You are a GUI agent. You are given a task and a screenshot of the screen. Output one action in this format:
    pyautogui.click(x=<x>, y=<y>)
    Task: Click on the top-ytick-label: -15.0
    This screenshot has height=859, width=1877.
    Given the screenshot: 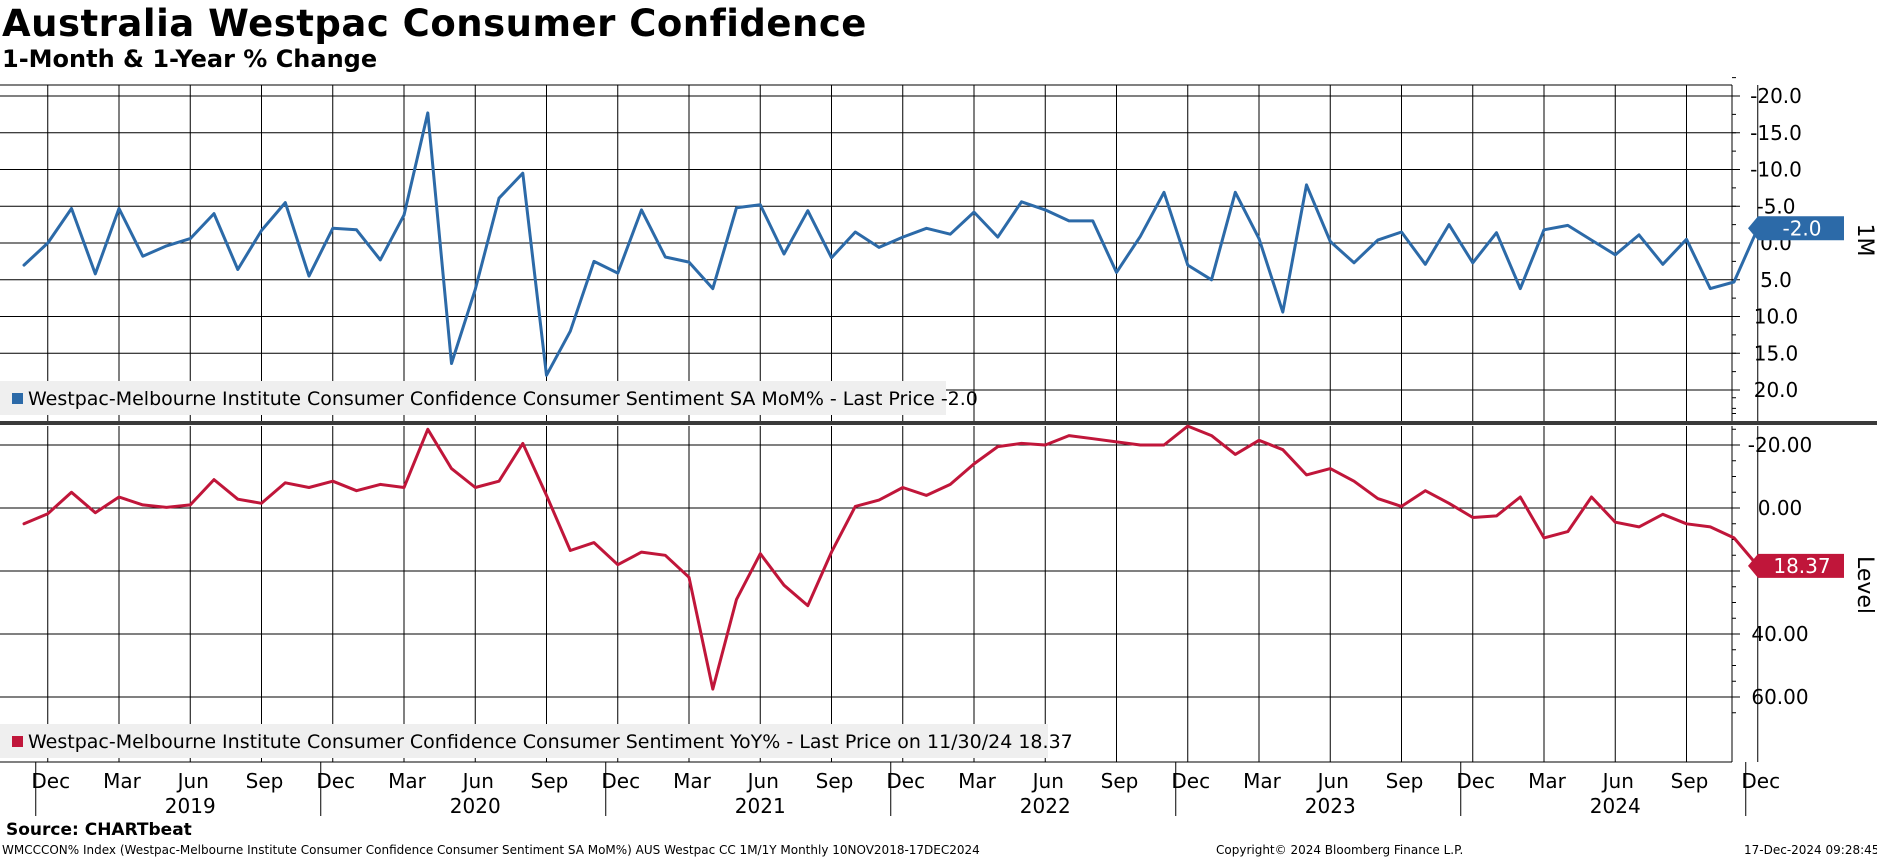 What is the action you would take?
    pyautogui.click(x=1776, y=133)
    